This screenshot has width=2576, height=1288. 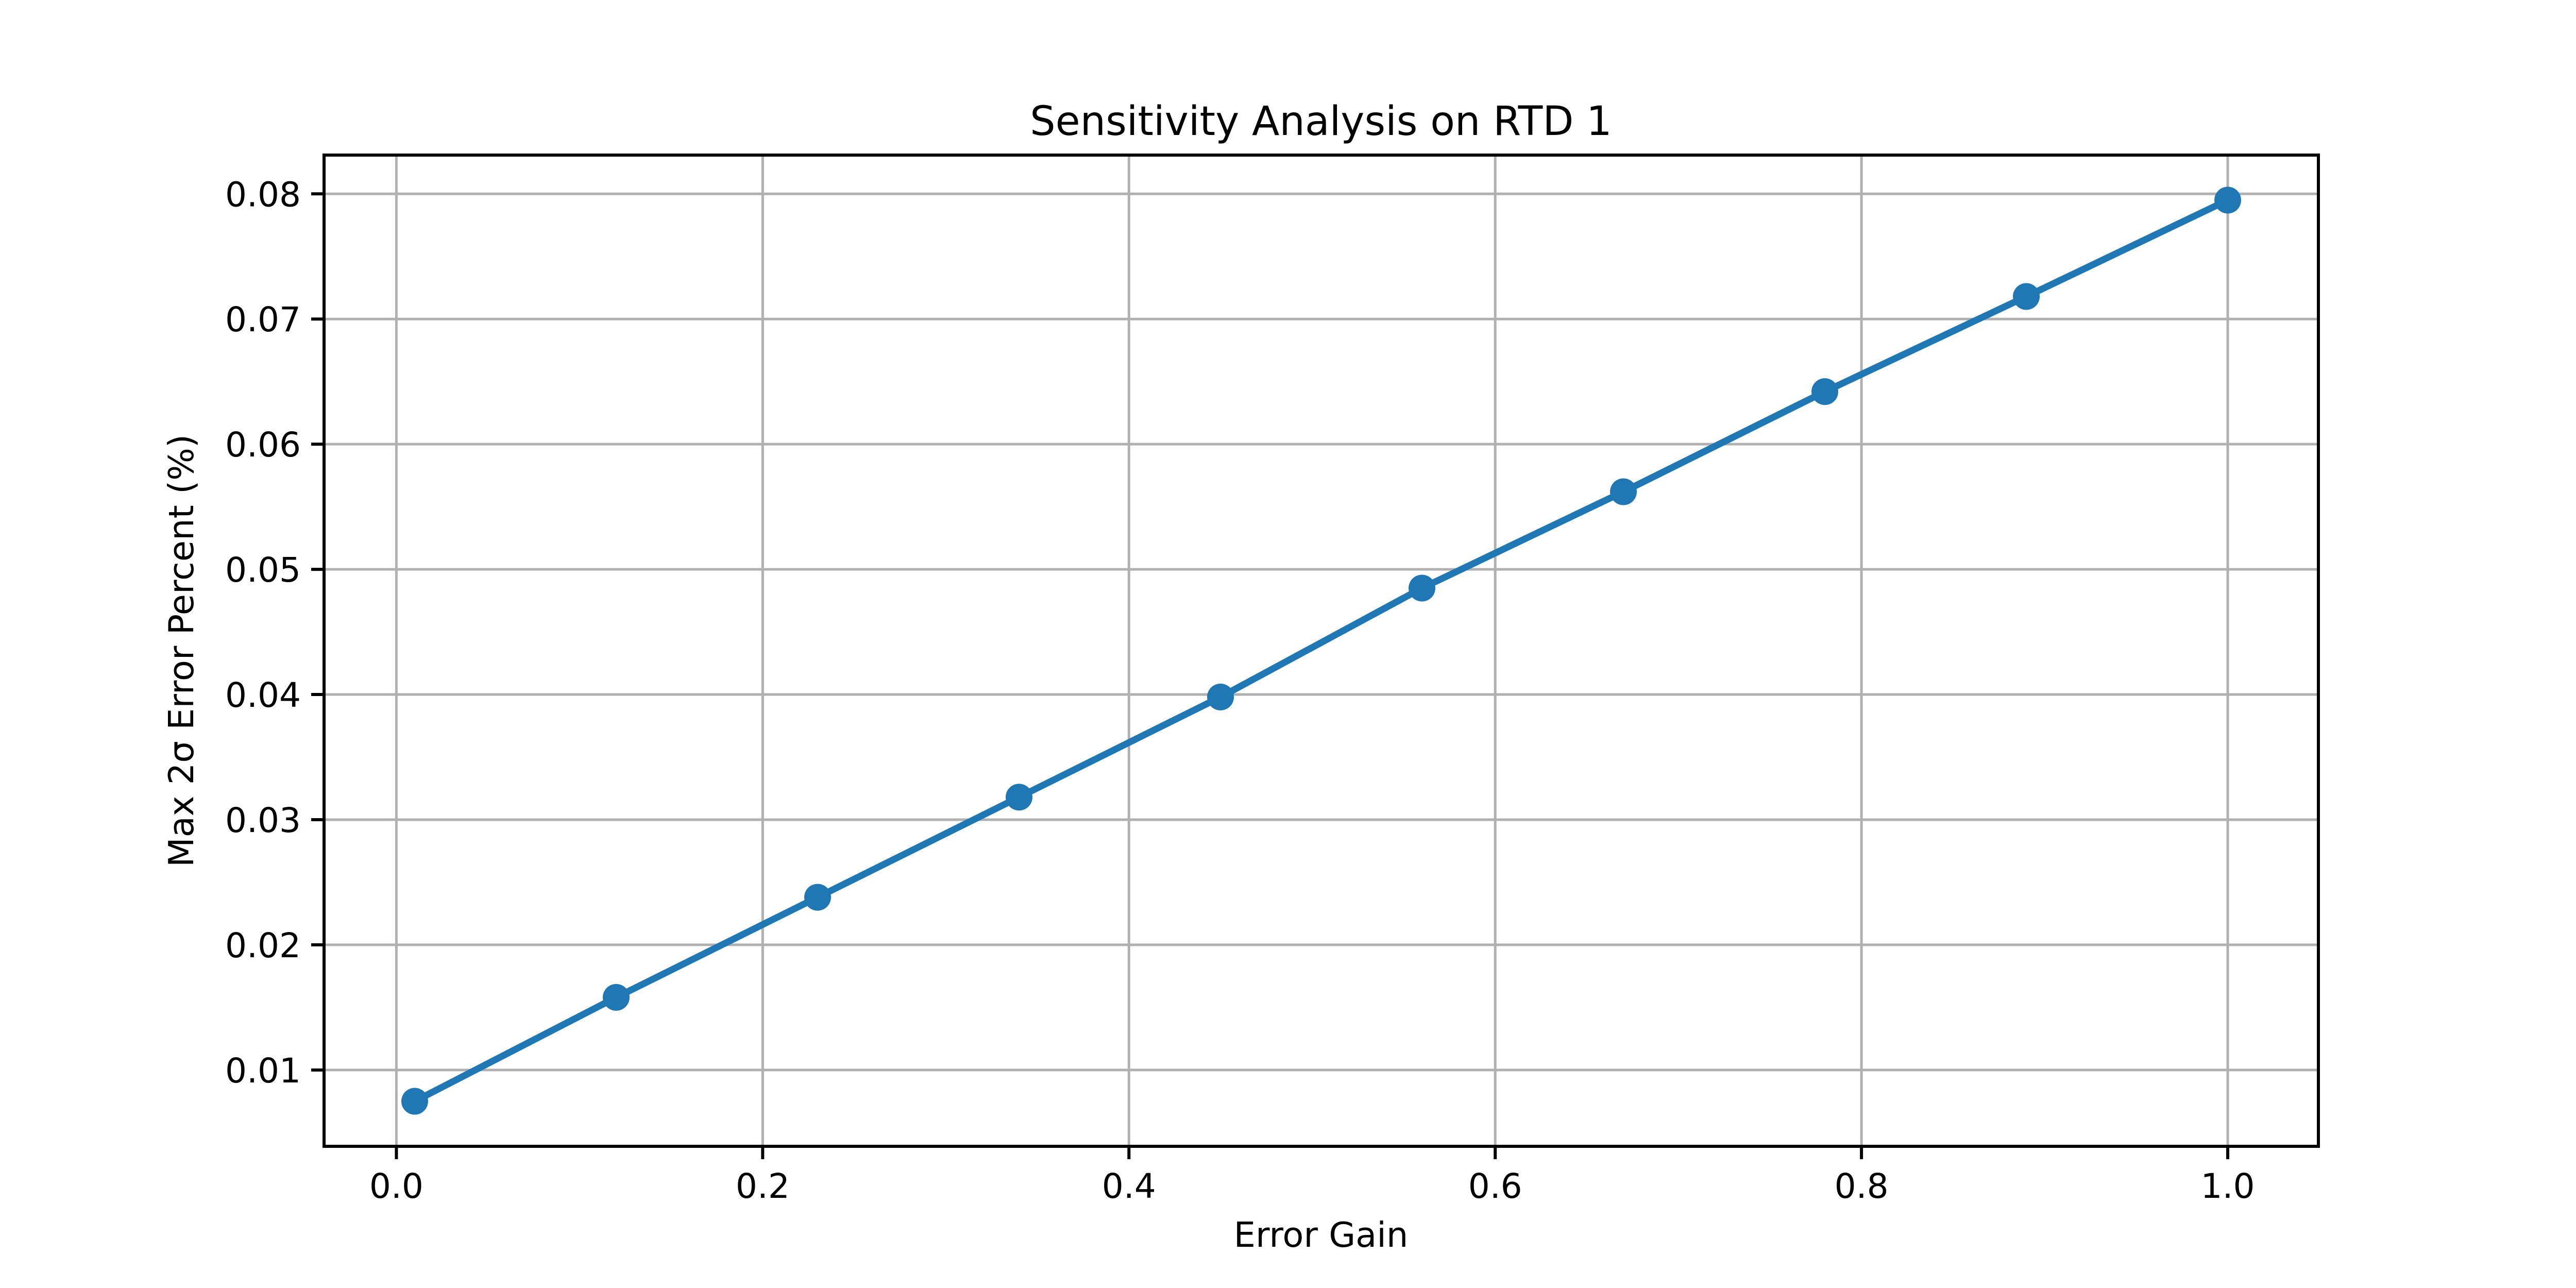 I want to click on x-tick-label: 0.2, so click(x=763, y=1186).